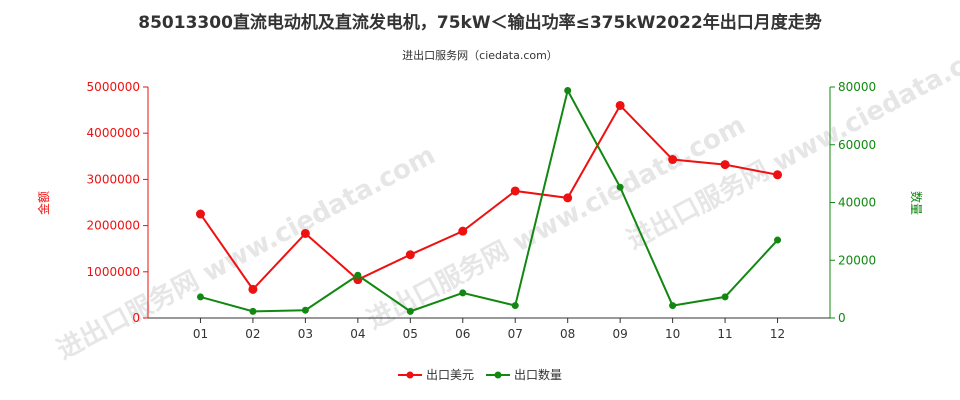  I want to click on y-right-tick-label: 0, so click(842, 318).